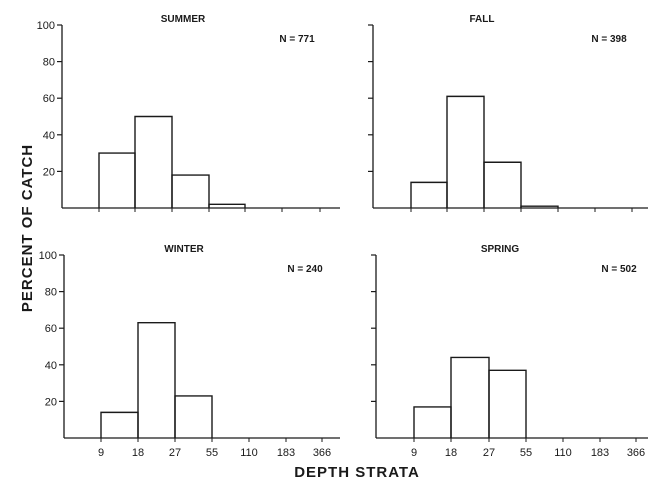 The height and width of the screenshot is (481, 650). I want to click on sample-size-label: N = 398, so click(609, 39).